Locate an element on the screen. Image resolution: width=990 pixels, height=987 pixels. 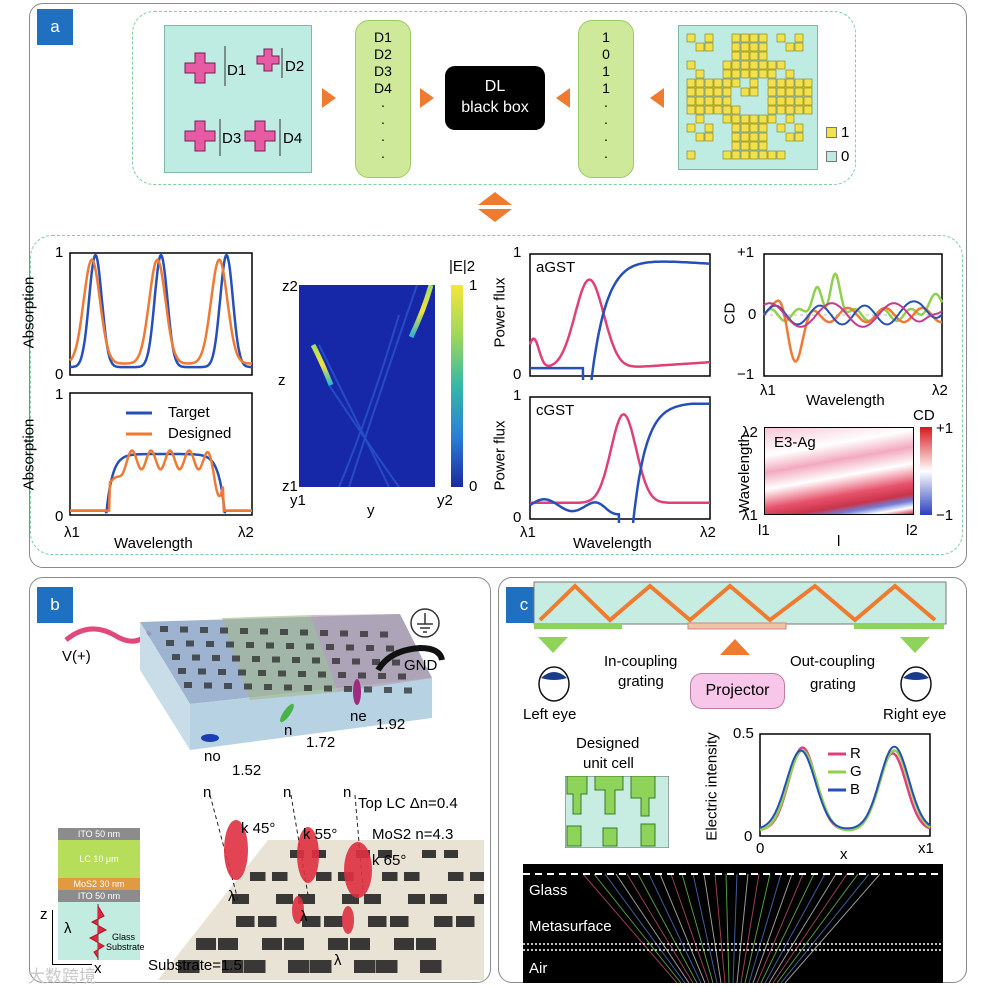
panel-a-tag: a is located at coordinates (55, 27).